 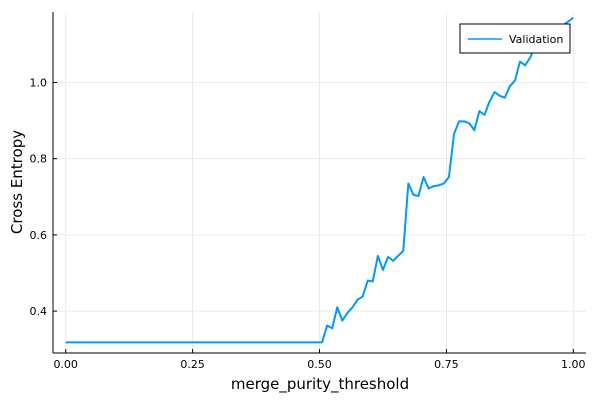 I want to click on x-tick-label-4: 1.00, so click(x=573, y=364).